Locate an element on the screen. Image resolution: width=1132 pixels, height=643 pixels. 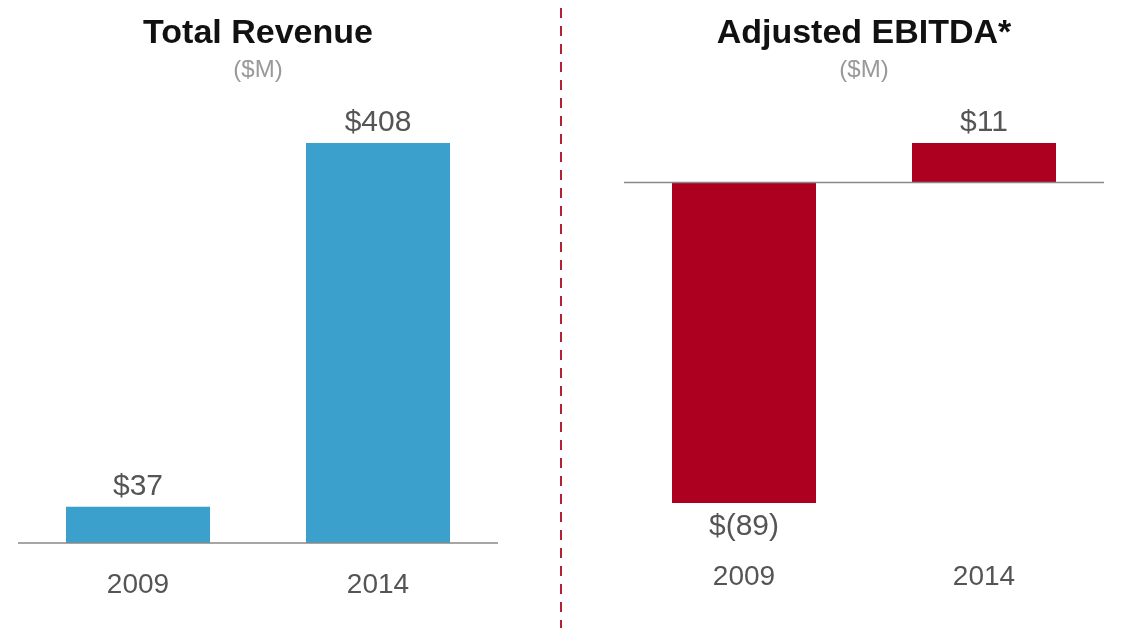
chart-title: Adjusted EBITDA* is located at coordinates (864, 31).